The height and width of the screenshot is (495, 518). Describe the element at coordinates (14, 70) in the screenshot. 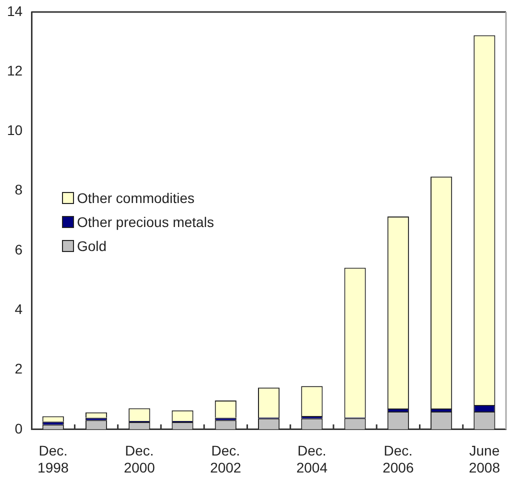

I see `y-tick-label: 12` at that location.